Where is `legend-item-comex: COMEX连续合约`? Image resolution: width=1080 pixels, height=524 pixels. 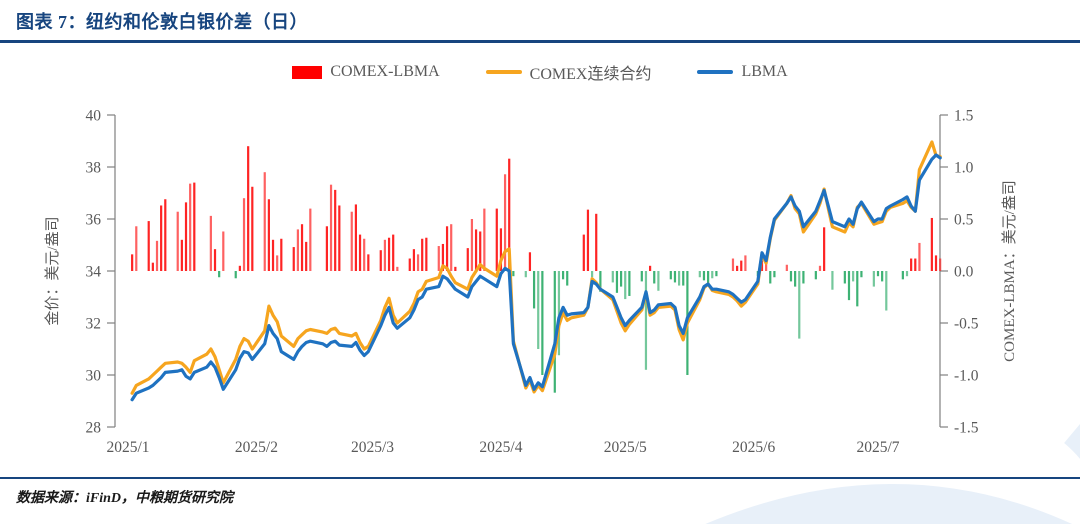 legend-item-comex: COMEX连续合约 is located at coordinates (568, 72).